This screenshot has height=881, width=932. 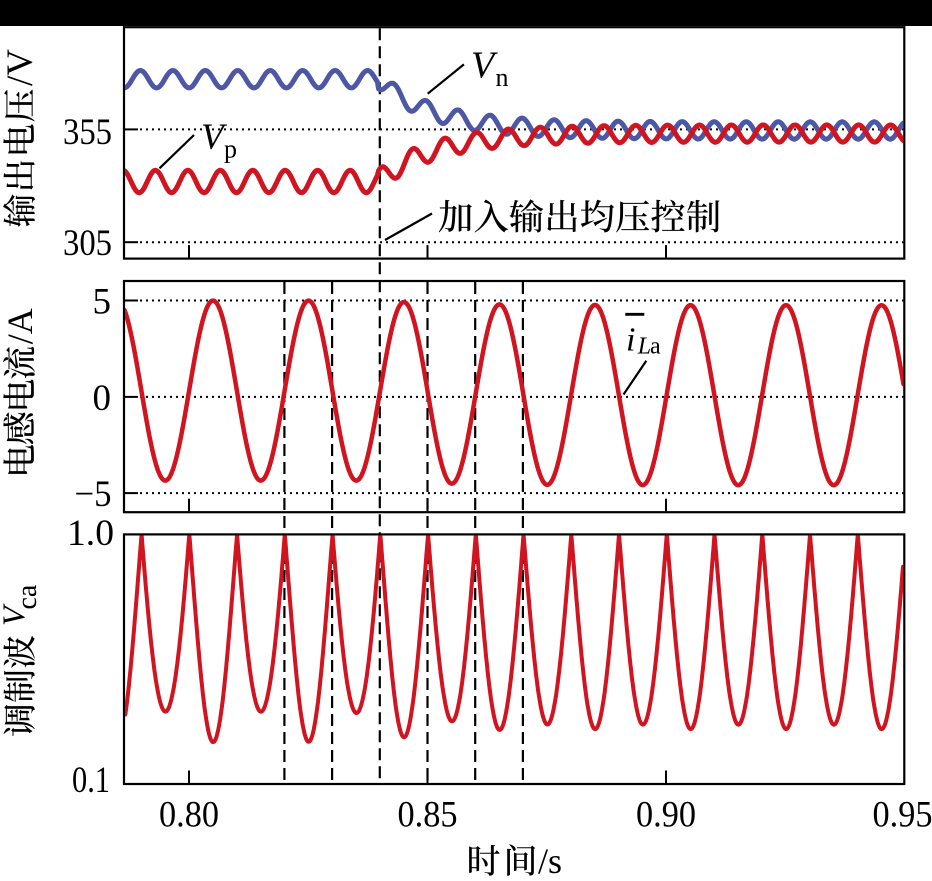 I want to click on svg-text: −5, so click(x=93, y=494).